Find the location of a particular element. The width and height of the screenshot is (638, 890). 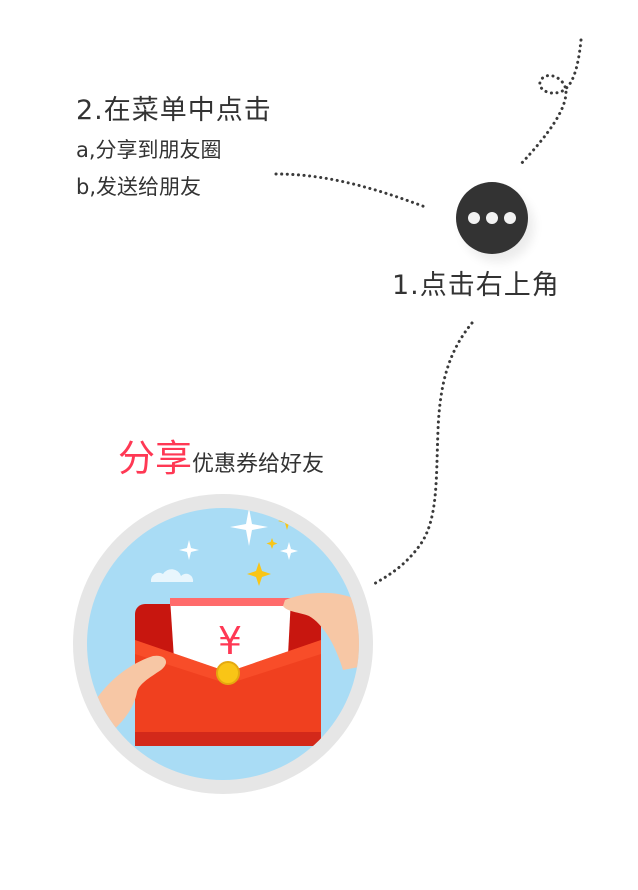

send-to-friend-option: b,发送给朋友 is located at coordinates (139, 187).